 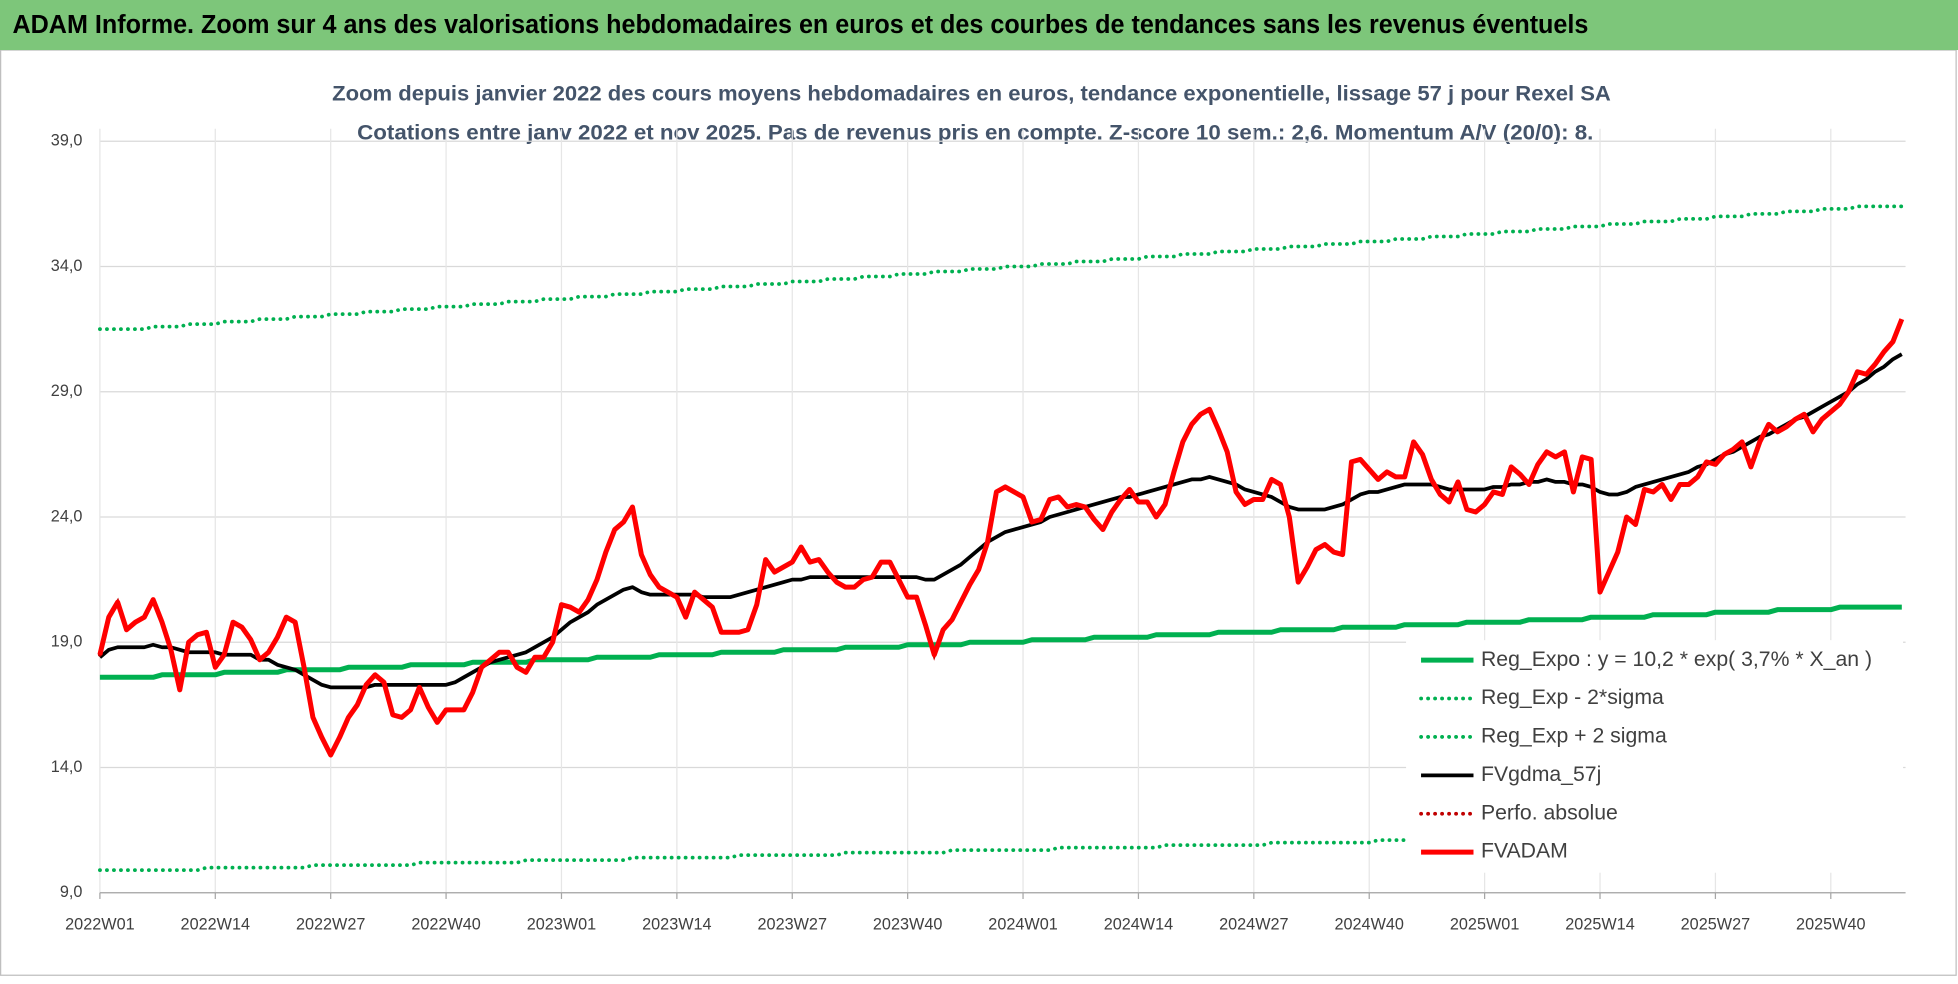 I want to click on legend-label: Reg_Exp - 2*sigma, so click(x=1572, y=697).